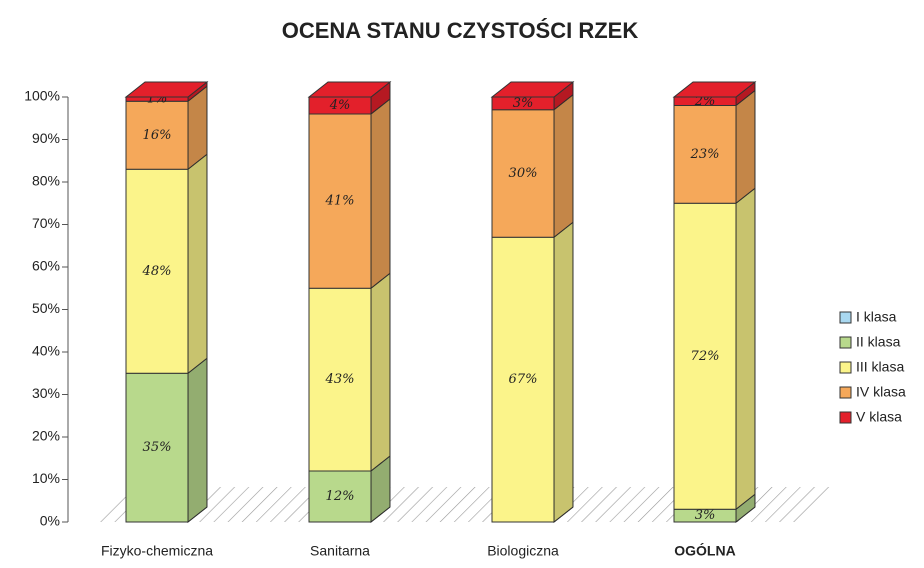 The width and height of the screenshot is (924, 568). What do you see at coordinates (881, 392) in the screenshot?
I see `legend-label: IV klasa` at bounding box center [881, 392].